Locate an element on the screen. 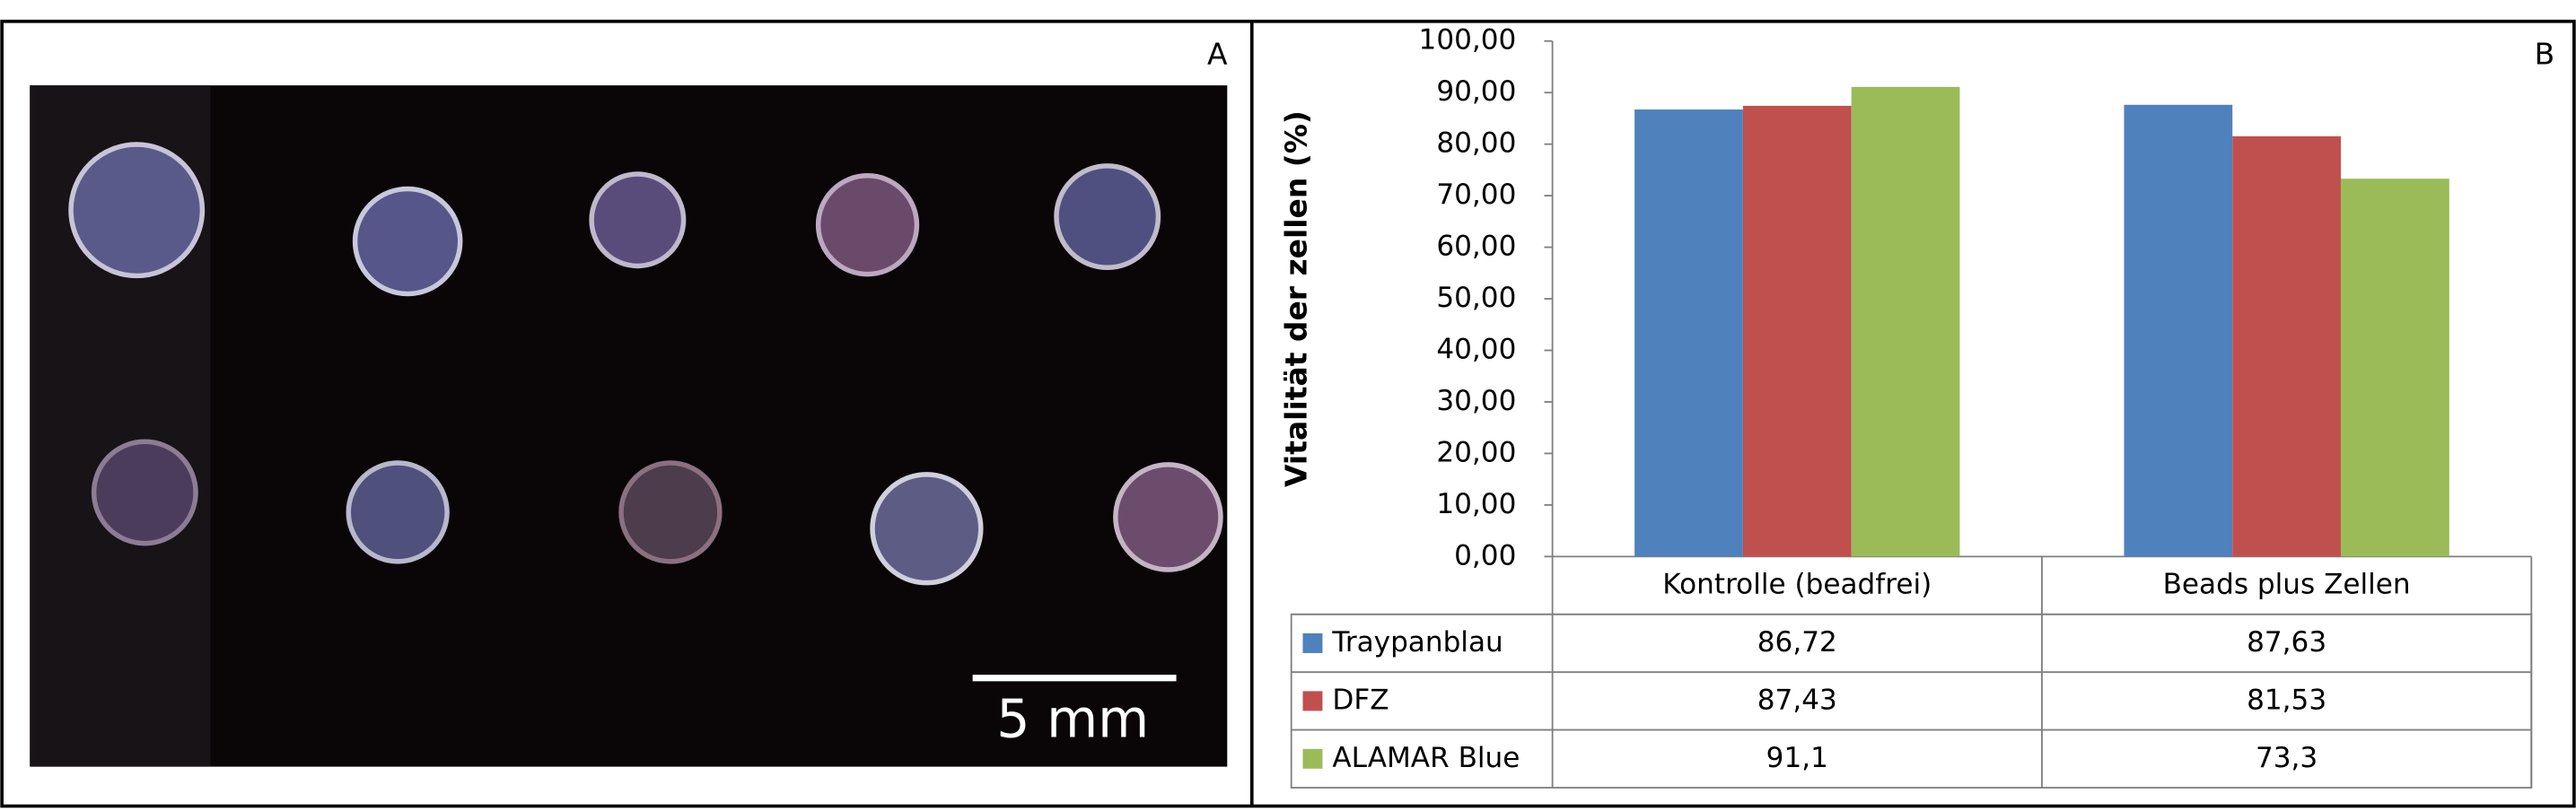  y-tick-label: 20,00 is located at coordinates (1476, 452).